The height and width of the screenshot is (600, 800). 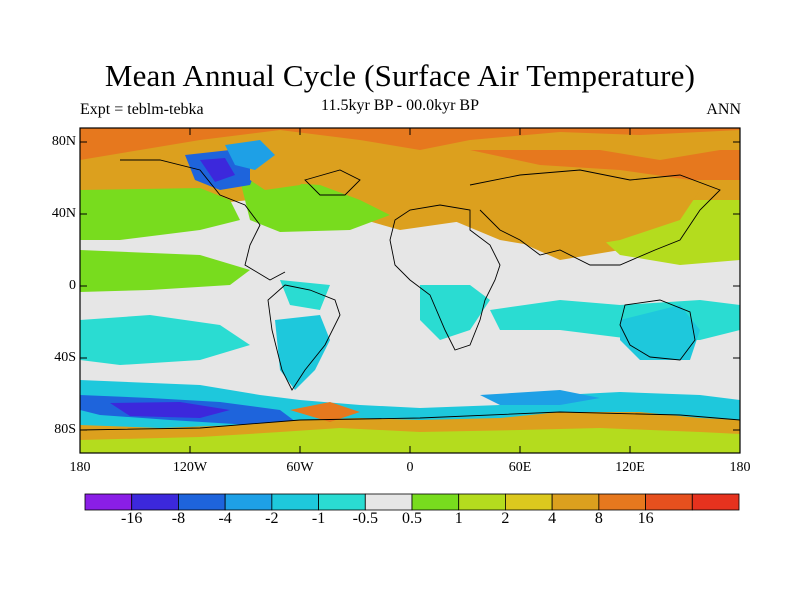 What do you see at coordinates (178, 518) in the screenshot?
I see `colorbar-label: -8` at bounding box center [178, 518].